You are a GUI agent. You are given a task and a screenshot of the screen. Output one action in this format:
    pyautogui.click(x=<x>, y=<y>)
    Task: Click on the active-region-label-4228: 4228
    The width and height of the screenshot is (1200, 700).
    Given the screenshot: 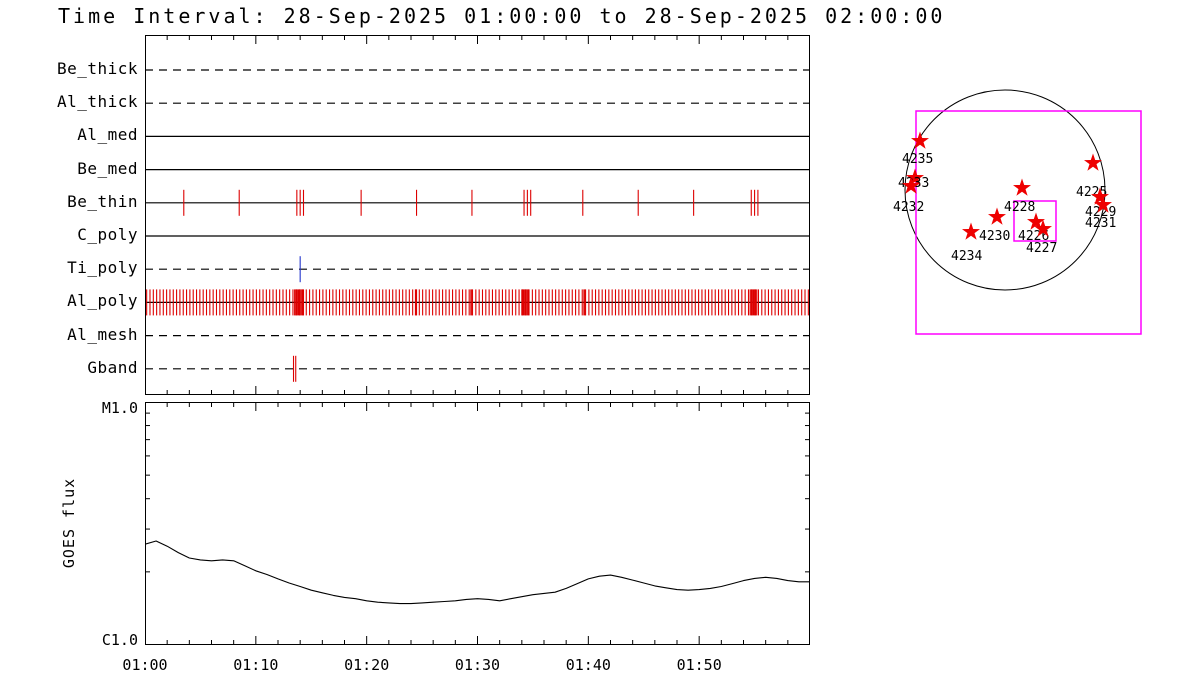 What is the action you would take?
    pyautogui.click(x=1019, y=207)
    